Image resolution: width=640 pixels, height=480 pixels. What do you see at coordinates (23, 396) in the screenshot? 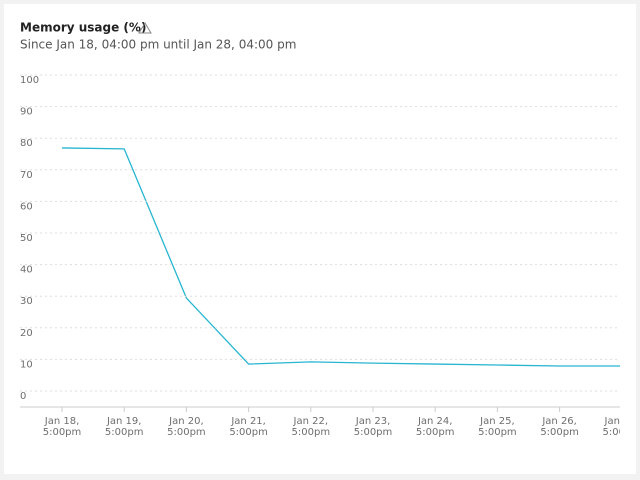
I see `y-tick-label: 0` at bounding box center [23, 396].